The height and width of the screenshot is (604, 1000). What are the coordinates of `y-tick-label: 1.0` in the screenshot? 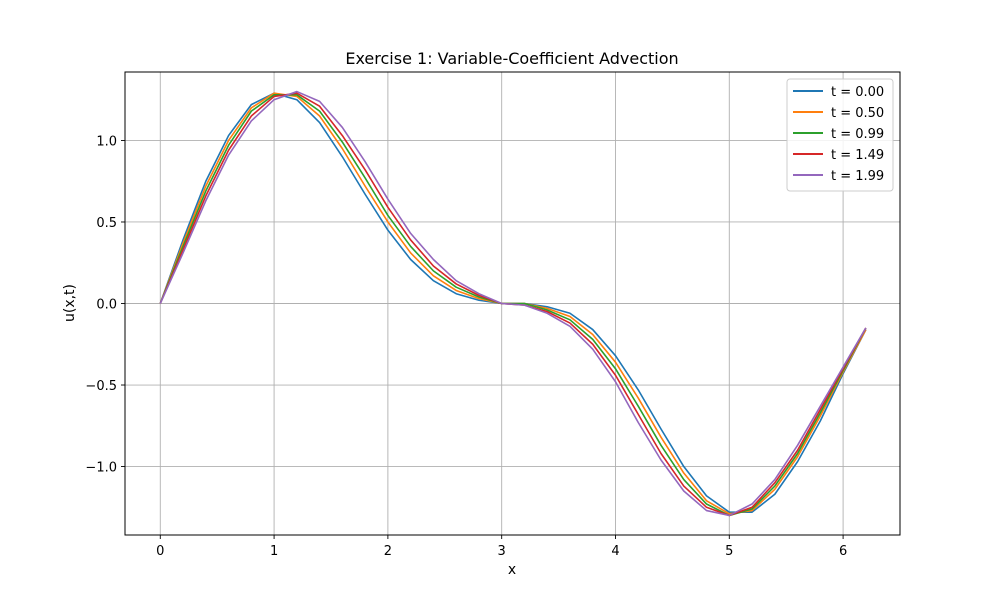 It's located at (106, 141).